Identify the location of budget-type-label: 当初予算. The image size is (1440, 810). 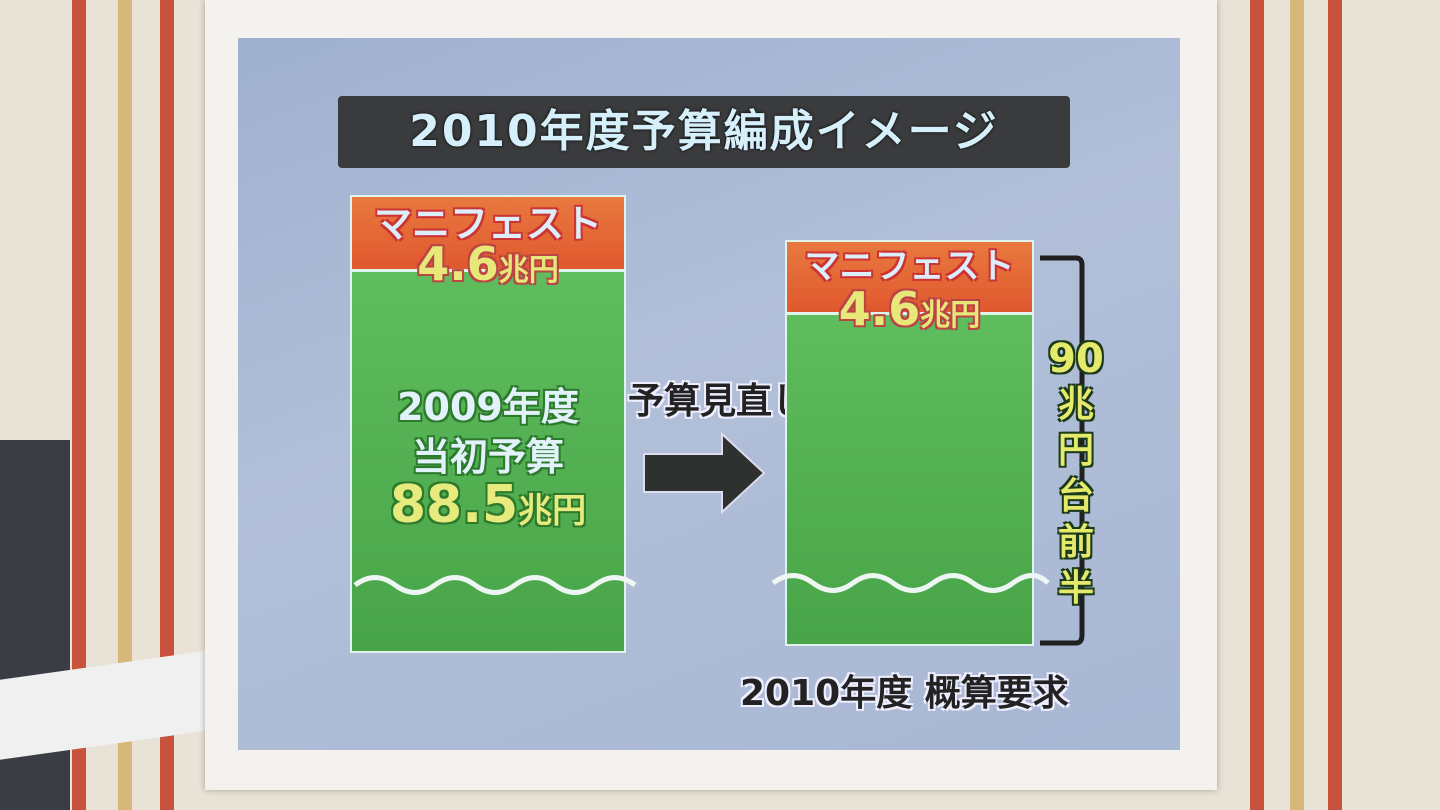
(487, 457).